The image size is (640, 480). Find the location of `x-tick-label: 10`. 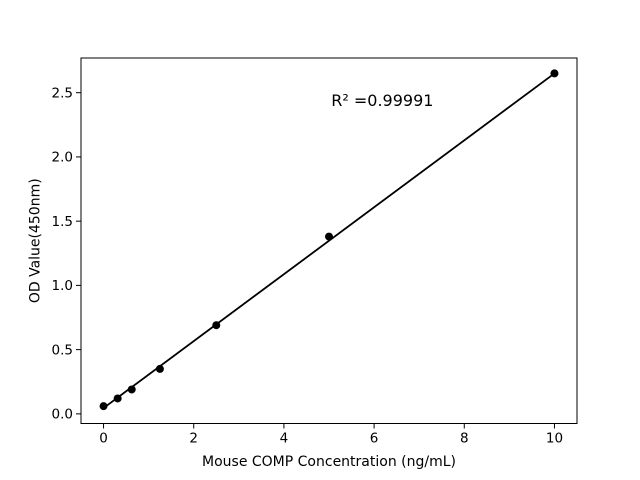

x-tick-label: 10 is located at coordinates (554, 439).